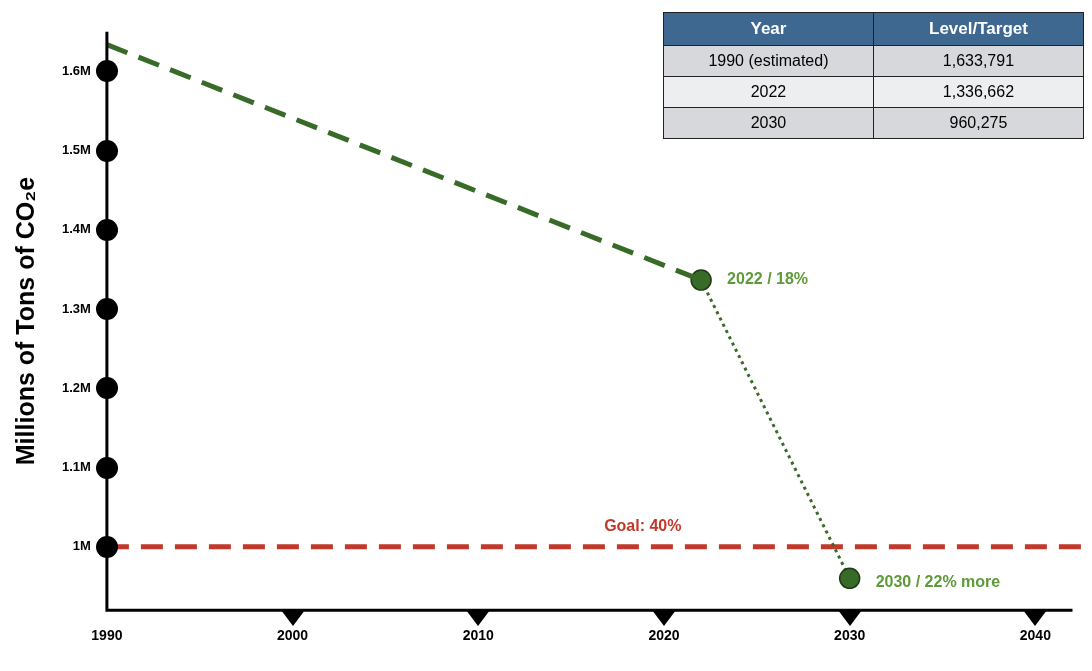 The height and width of the screenshot is (671, 1092). Describe the element at coordinates (76, 70) in the screenshot. I see `y-tick-label: 1.6M` at that location.